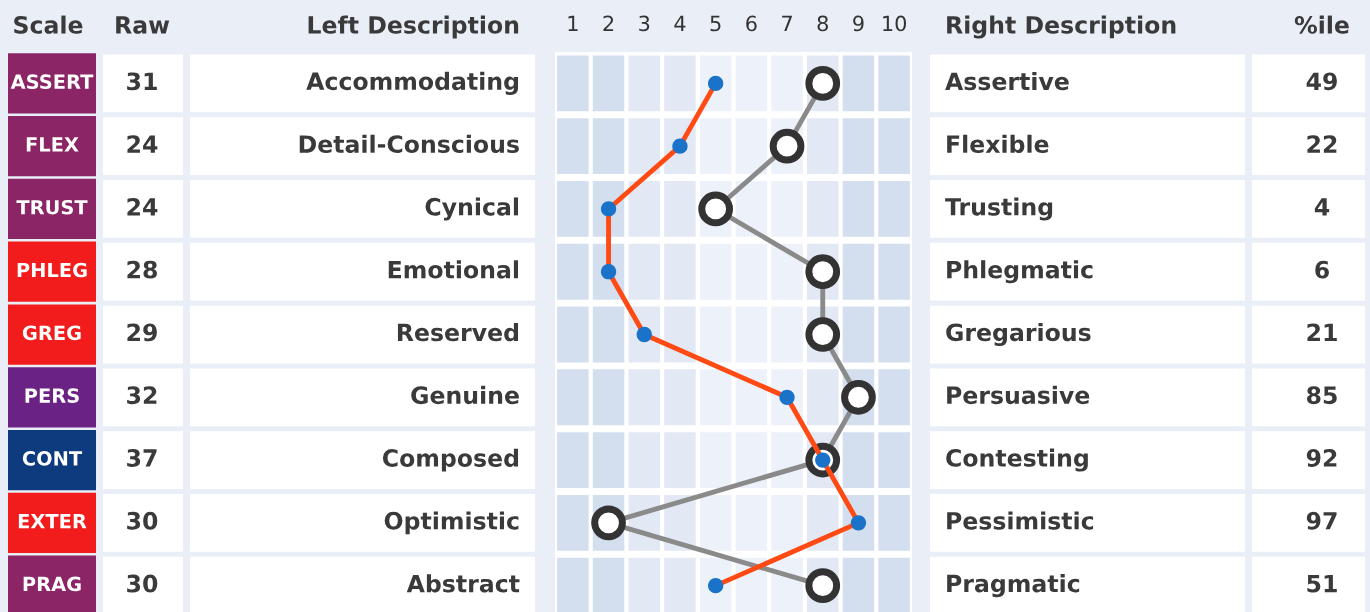 Image resolution: width=1370 pixels, height=612 pixels. Describe the element at coordinates (142, 81) in the screenshot. I see `text: 31` at that location.